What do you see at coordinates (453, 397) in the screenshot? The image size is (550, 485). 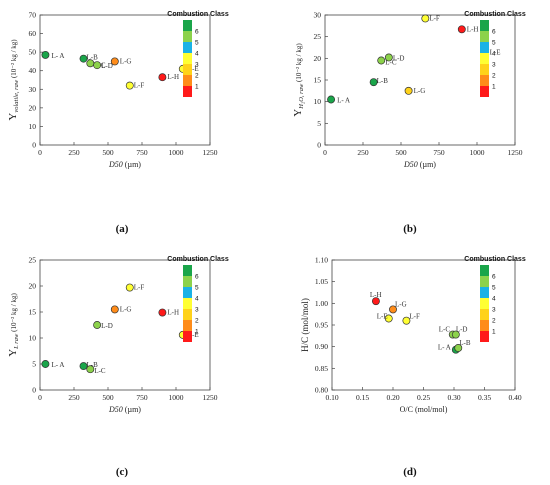 I see `x-tick-label: 0.30` at bounding box center [453, 397].